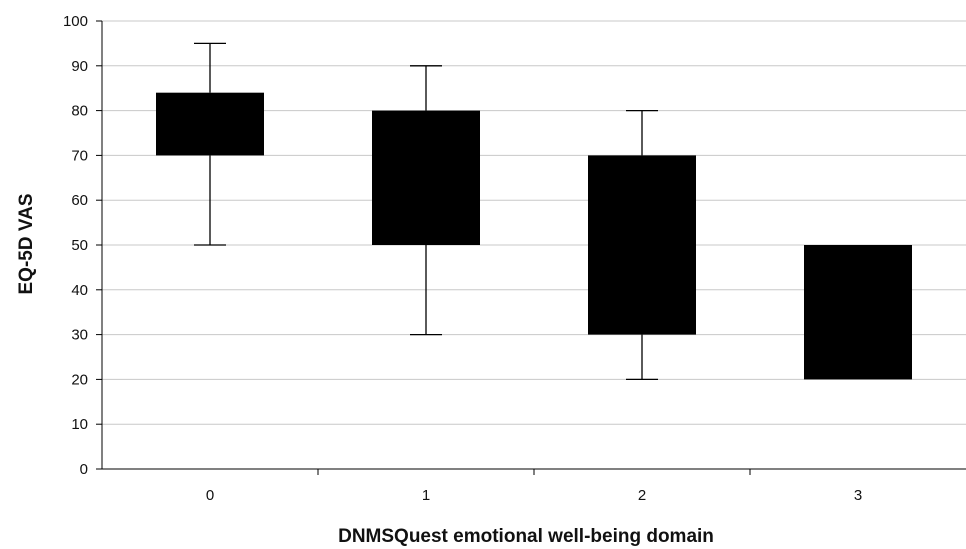 The height and width of the screenshot is (549, 966). What do you see at coordinates (79, 200) in the screenshot?
I see `y-tick-label-60: 60` at bounding box center [79, 200].